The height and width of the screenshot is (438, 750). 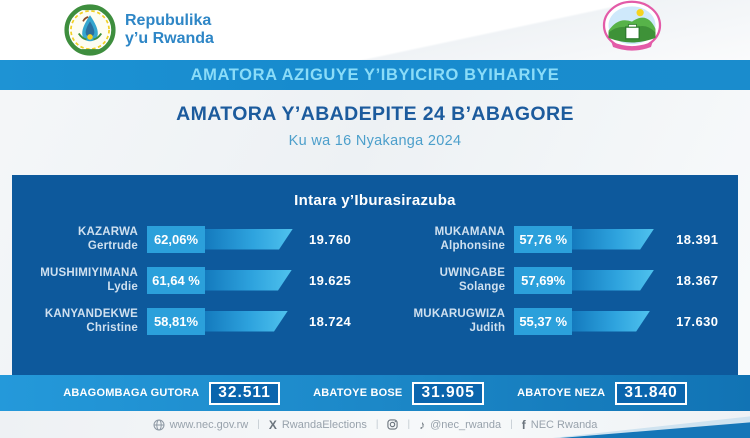 What do you see at coordinates (450, 280) in the screenshot?
I see `candidate-name: UWINGABE Solange` at bounding box center [450, 280].